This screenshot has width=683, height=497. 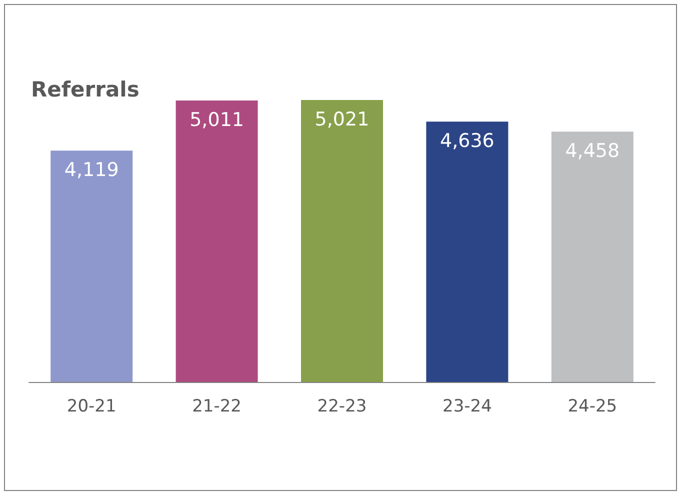 I want to click on x-tick-label: 21-22, so click(x=217, y=406).